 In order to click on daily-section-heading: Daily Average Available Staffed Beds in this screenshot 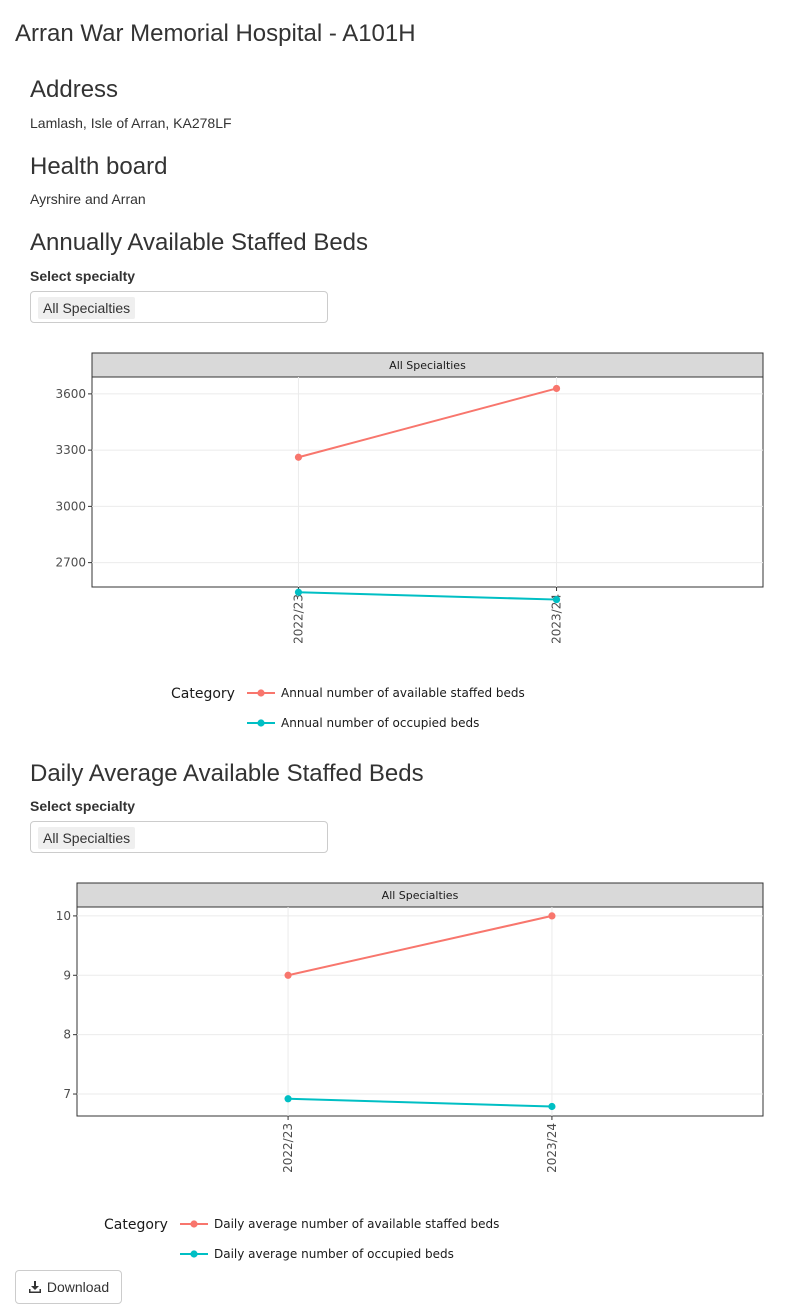, I will do `click(227, 773)`.